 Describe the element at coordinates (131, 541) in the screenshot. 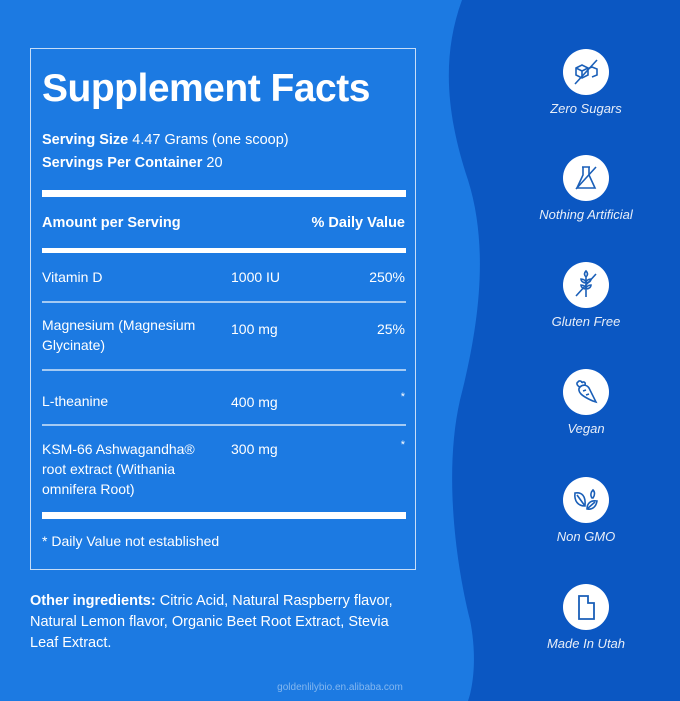

I see `footnote: * Daily Value not established` at that location.